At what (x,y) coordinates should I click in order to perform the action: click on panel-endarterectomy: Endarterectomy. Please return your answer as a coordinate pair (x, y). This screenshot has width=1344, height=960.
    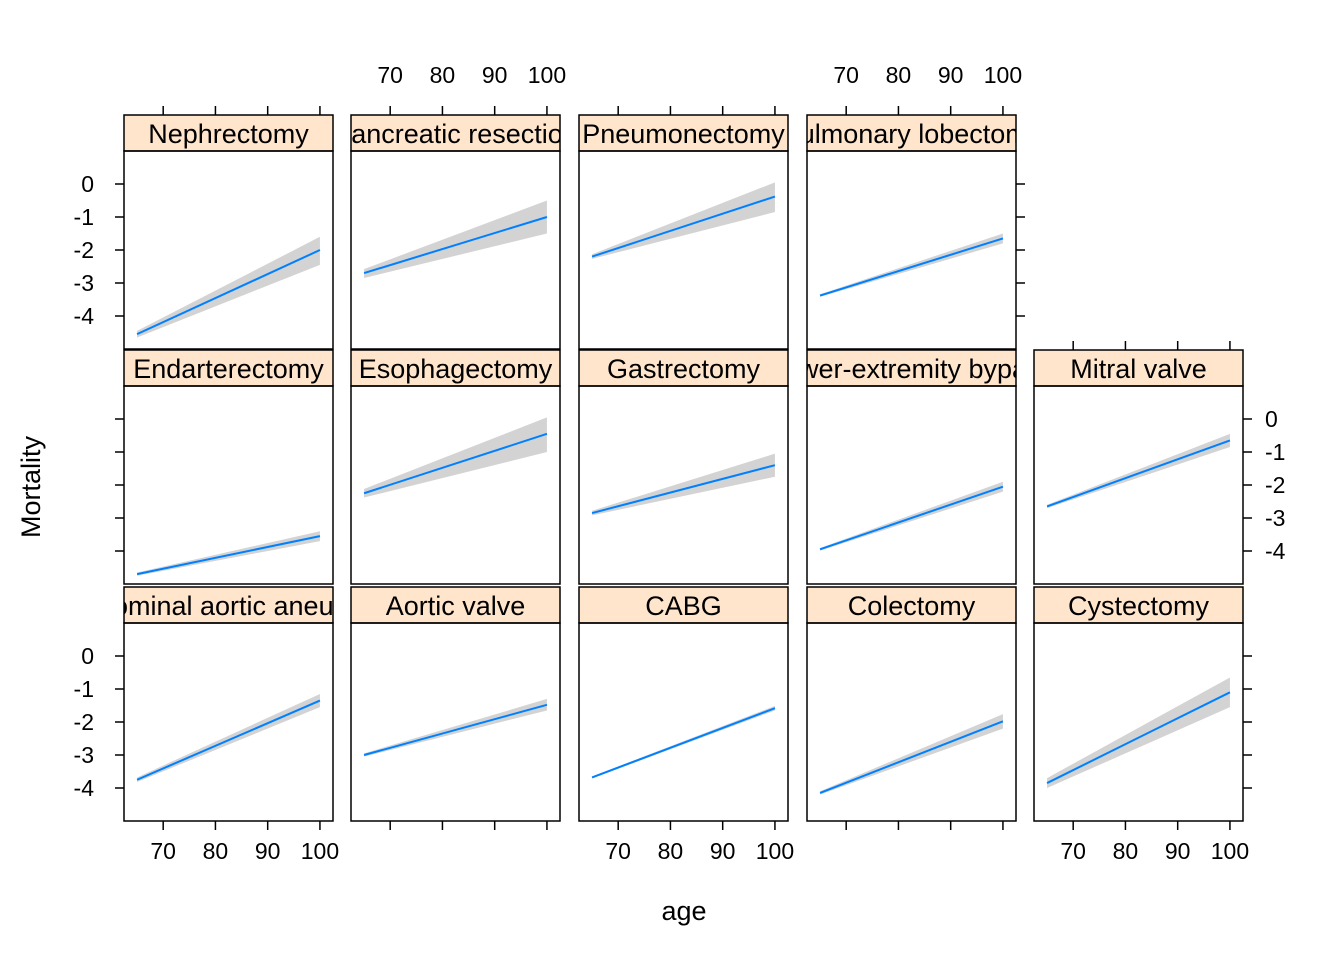
    Looking at the image, I should click on (224, 467).